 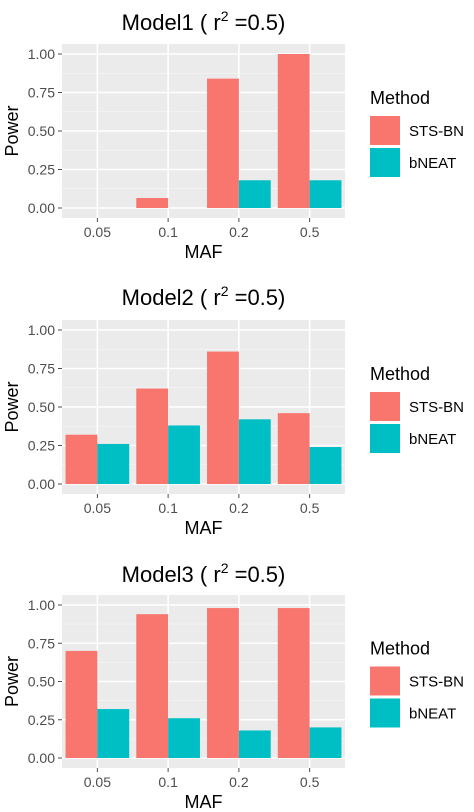 What do you see at coordinates (171, 574) in the screenshot?
I see `chart-title-main: Model3 ( r` at bounding box center [171, 574].